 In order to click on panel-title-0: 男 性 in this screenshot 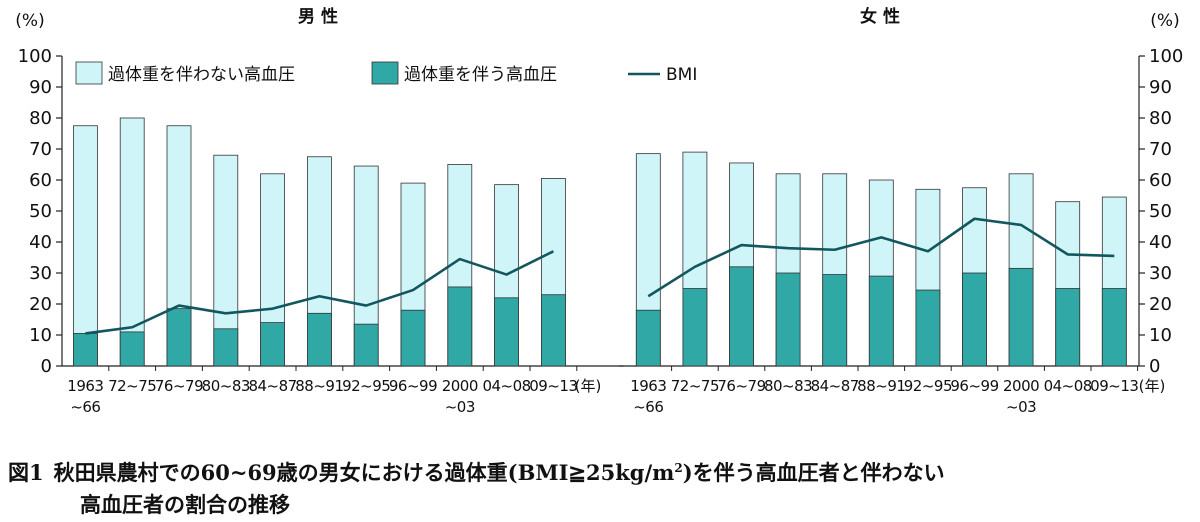, I will do `click(318, 16)`.